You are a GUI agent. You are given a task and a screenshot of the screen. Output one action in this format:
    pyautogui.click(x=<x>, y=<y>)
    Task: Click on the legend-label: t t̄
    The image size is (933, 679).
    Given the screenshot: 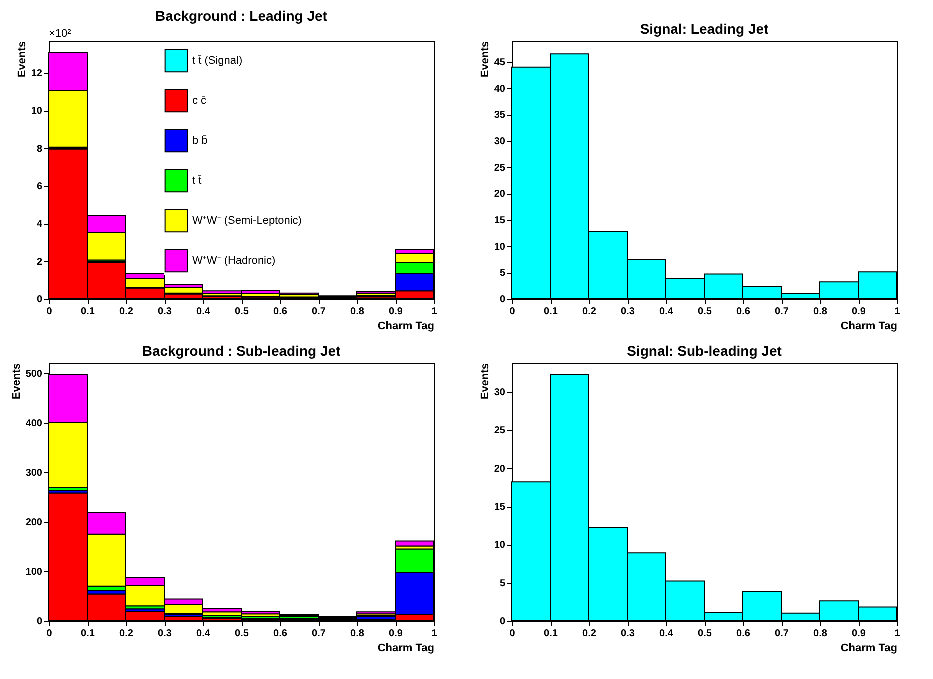 What is the action you would take?
    pyautogui.click(x=197, y=180)
    